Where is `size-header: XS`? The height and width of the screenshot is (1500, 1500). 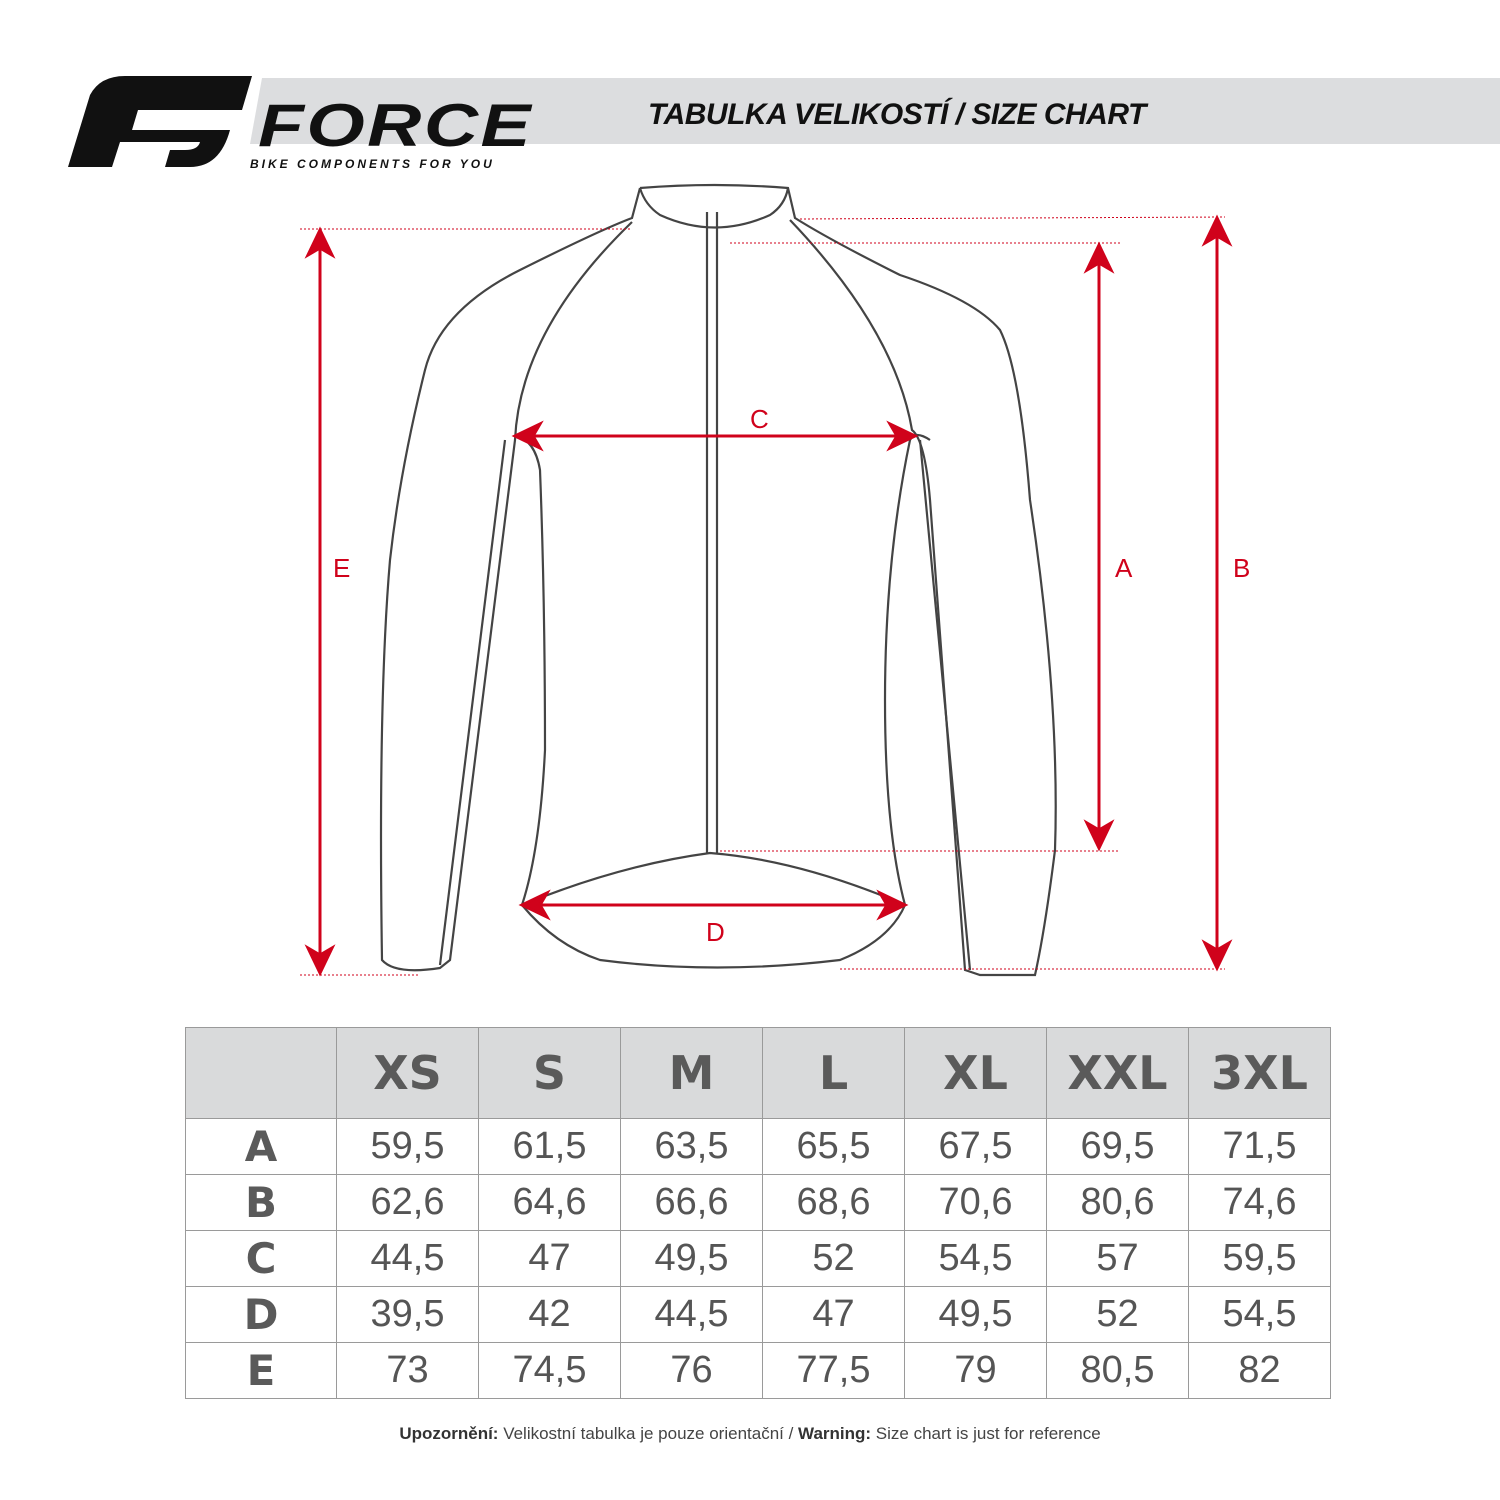 size-header: XS is located at coordinates (407, 1073).